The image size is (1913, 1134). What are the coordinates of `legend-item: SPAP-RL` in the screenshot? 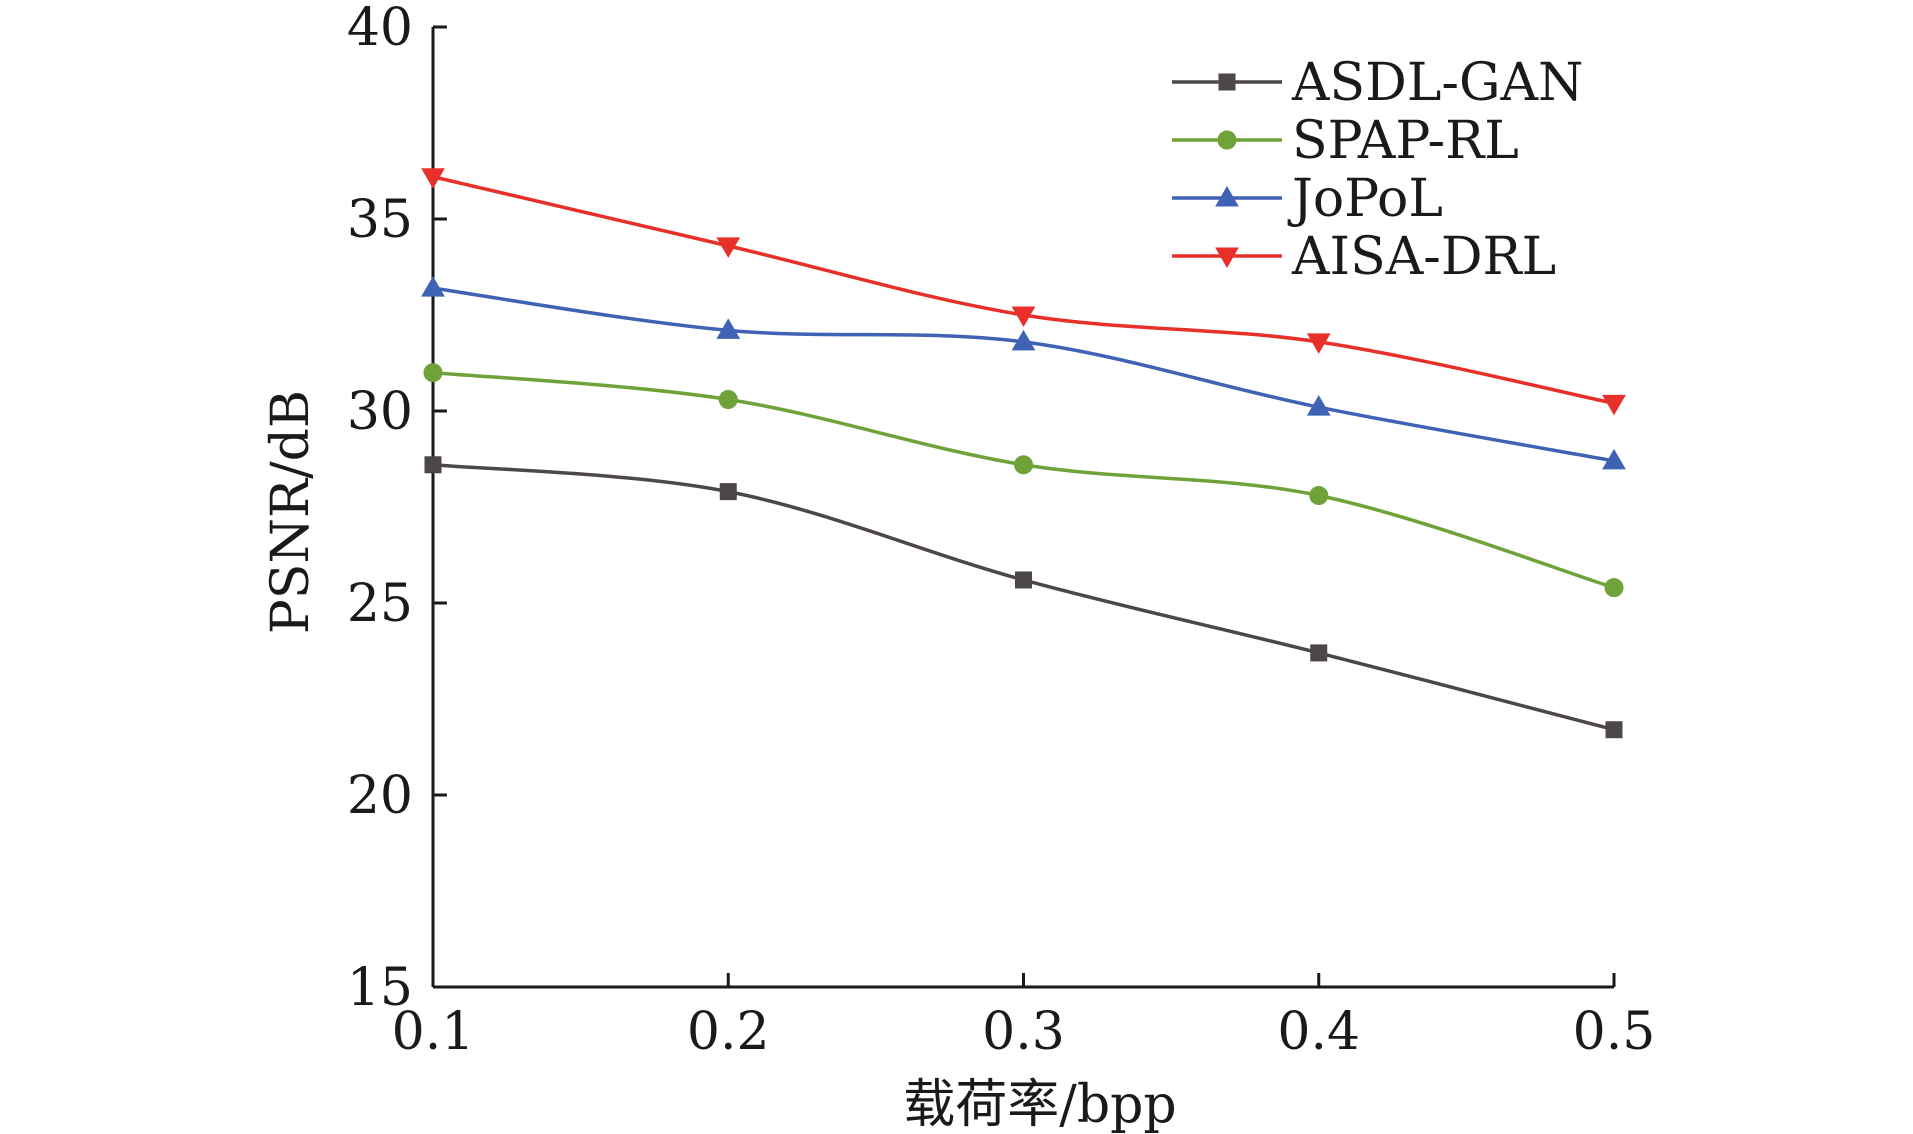 It's located at (1345, 141).